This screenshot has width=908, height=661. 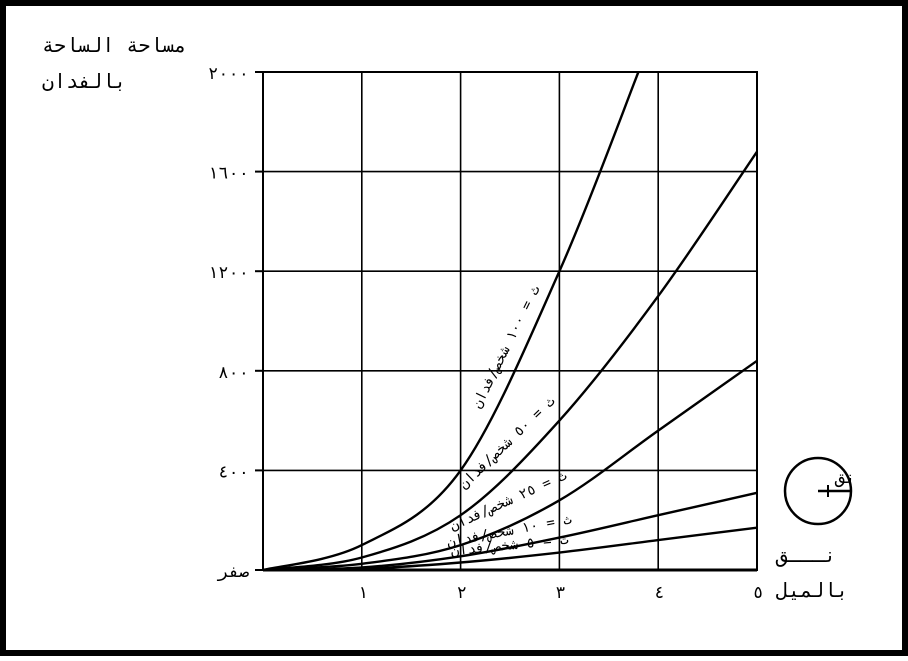 What do you see at coordinates (844, 478) in the screenshot?
I see `inset-label: نق` at bounding box center [844, 478].